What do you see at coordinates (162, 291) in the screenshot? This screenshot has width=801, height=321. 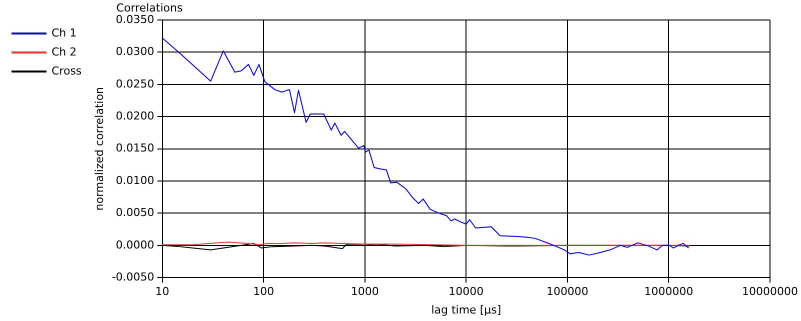 I see `x-tick-label: 10` at bounding box center [162, 291].